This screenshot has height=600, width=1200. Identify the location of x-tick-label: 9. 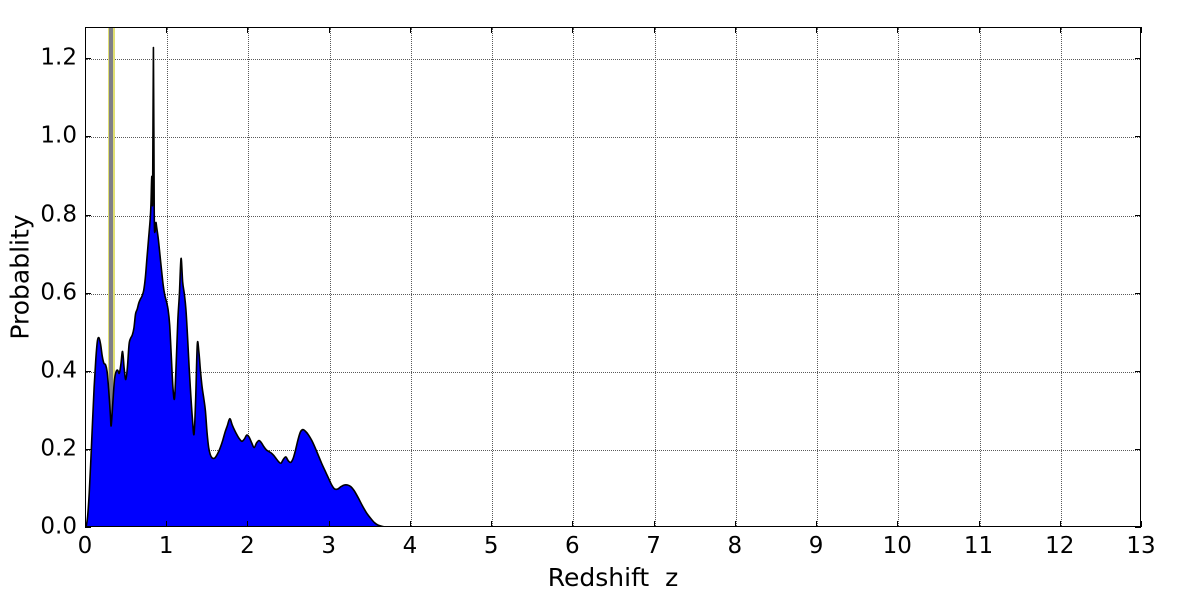
(816, 546).